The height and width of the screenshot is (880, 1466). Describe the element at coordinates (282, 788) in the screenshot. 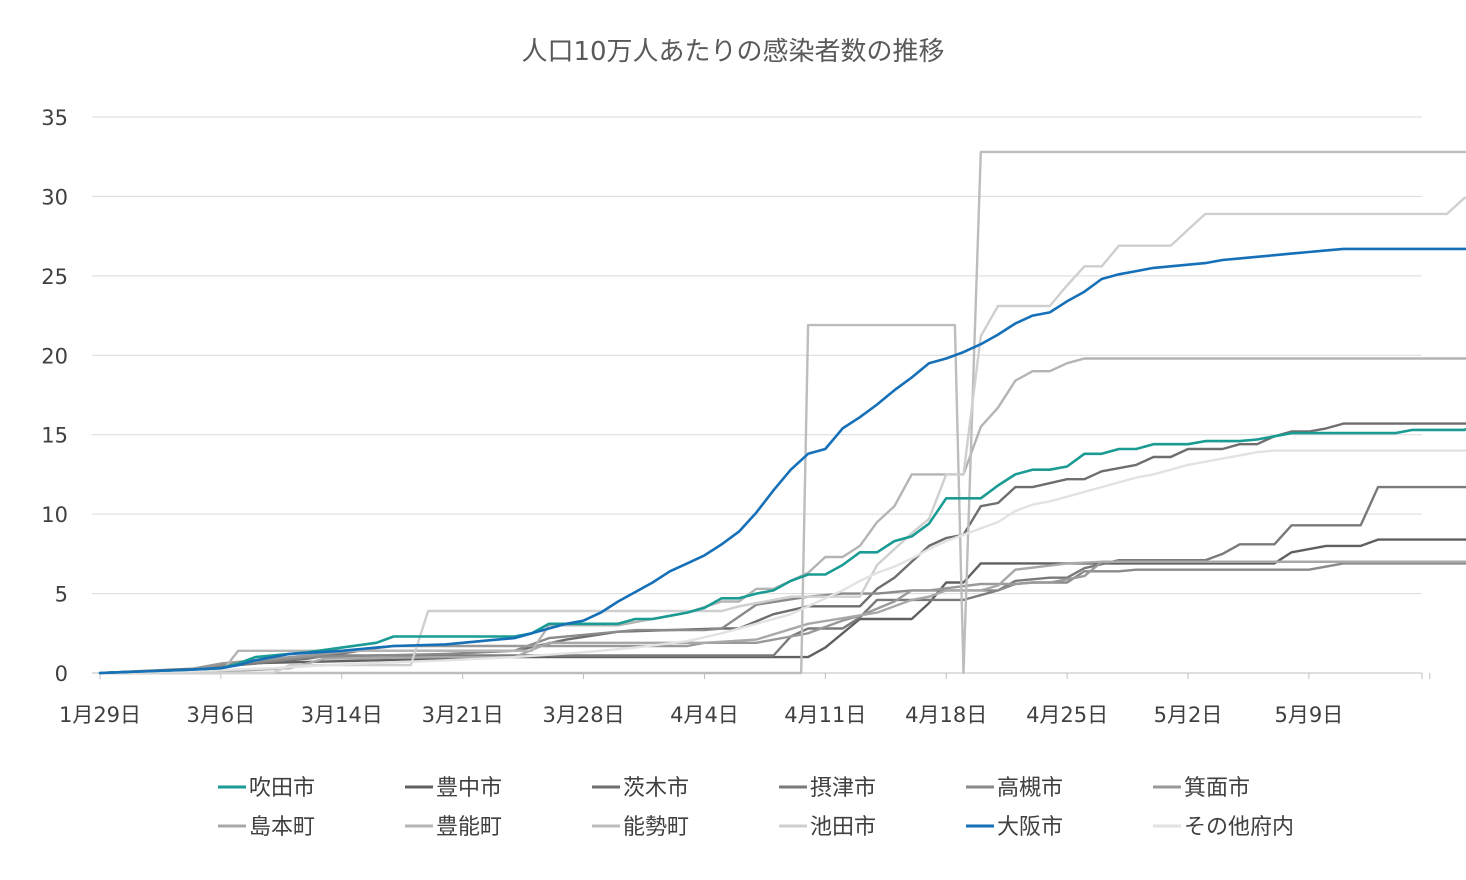

I see `legend-label: 吹田市` at that location.